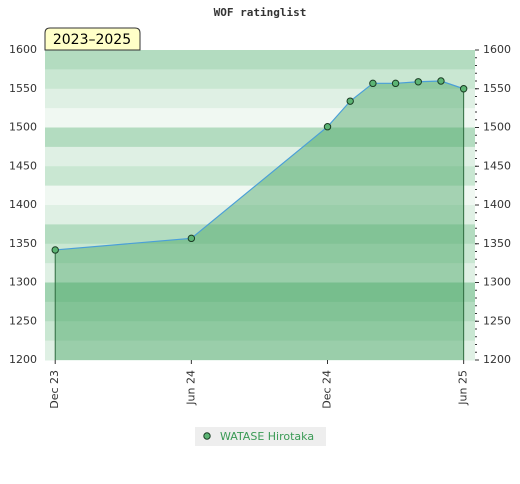 The image size is (520, 484). What do you see at coordinates (23, 243) in the screenshot?
I see `y-tick-label: 1350` at bounding box center [23, 243].